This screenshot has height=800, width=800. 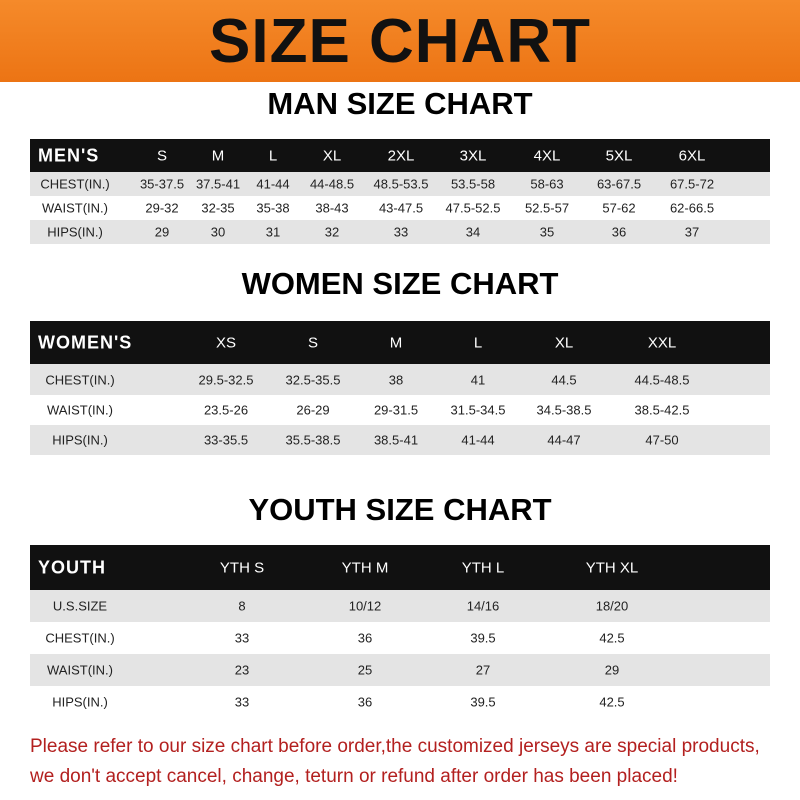 What do you see at coordinates (85, 342) in the screenshot?
I see `women-table-label: WOMEN'S` at bounding box center [85, 342].